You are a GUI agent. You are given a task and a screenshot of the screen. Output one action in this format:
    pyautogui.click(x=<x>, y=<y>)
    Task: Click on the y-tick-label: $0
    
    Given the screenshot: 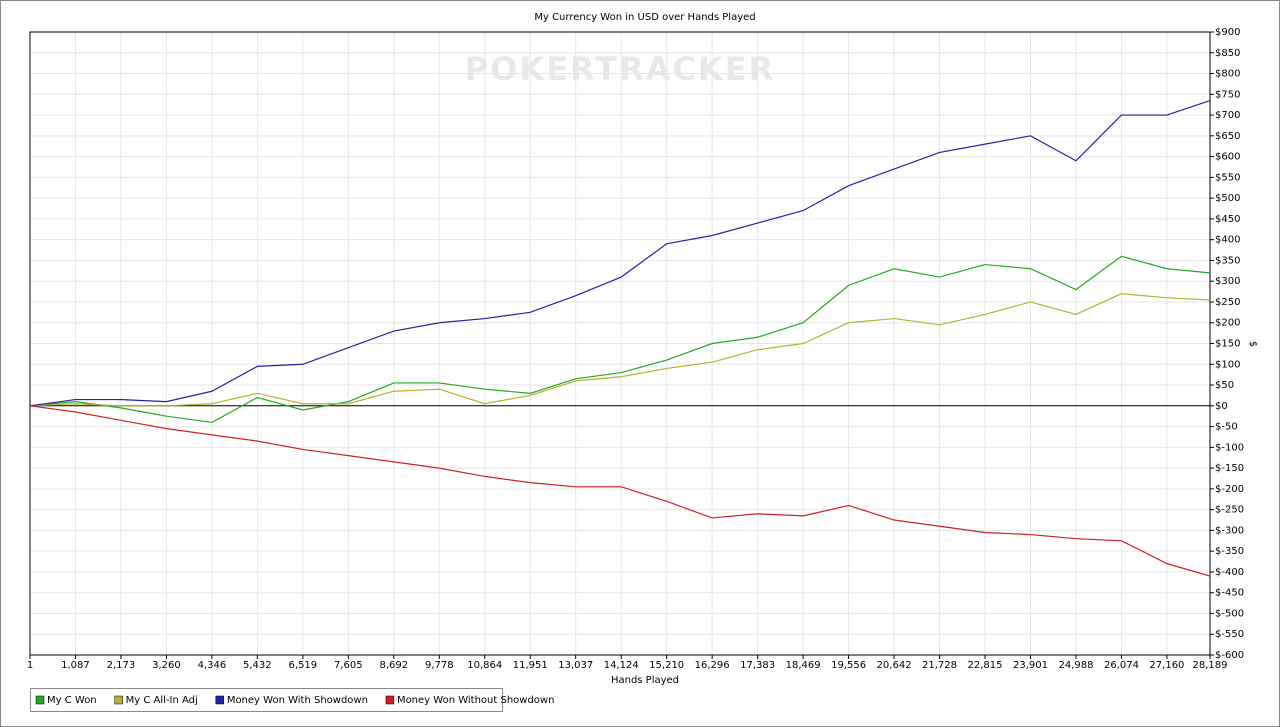 What is the action you would take?
    pyautogui.click(x=1221, y=406)
    